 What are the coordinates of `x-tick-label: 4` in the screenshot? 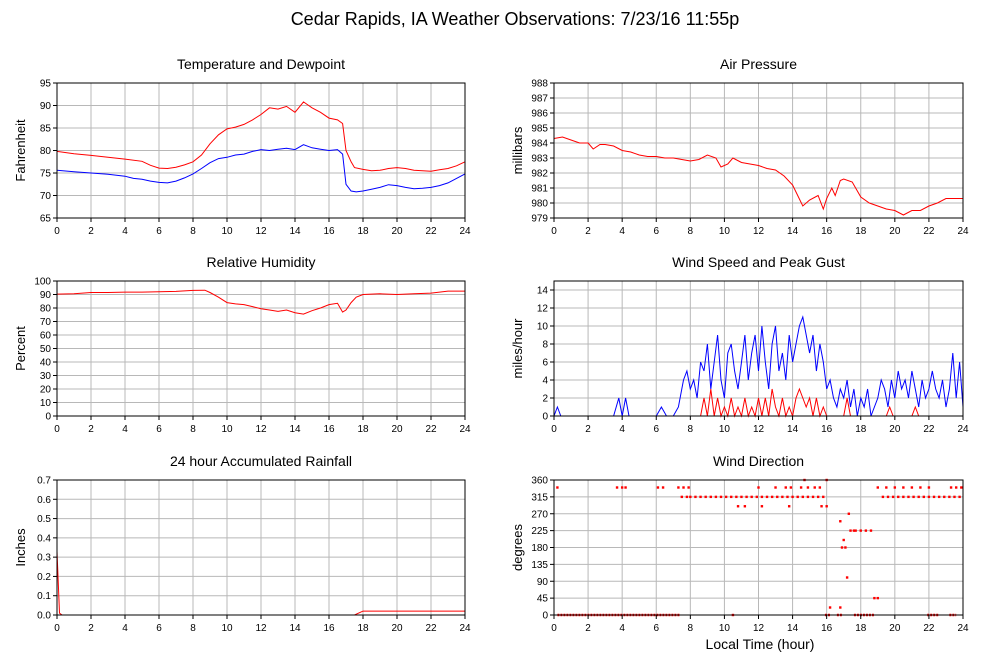 It's located at (622, 231).